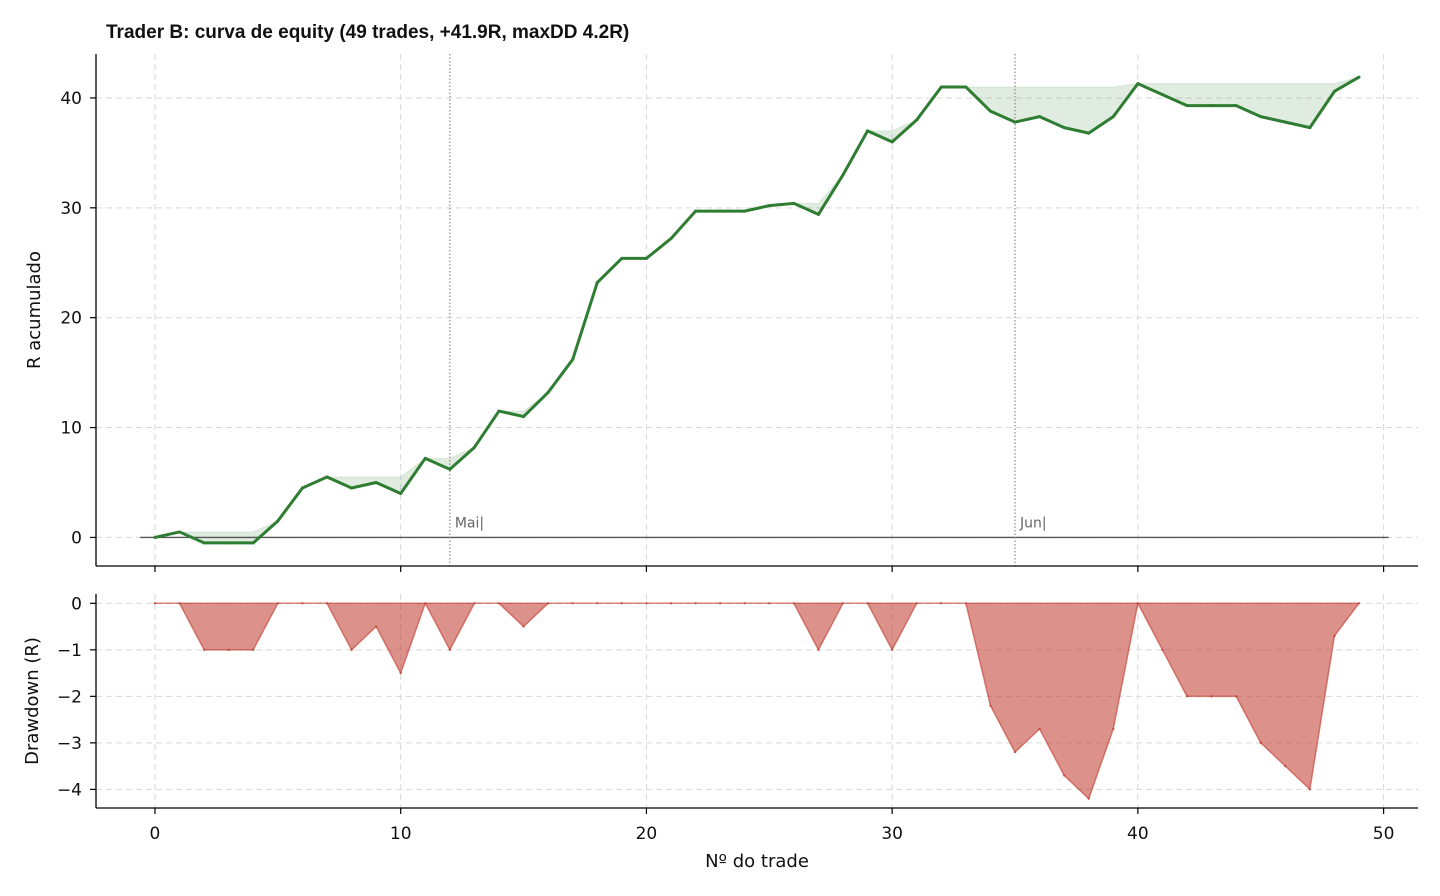 This screenshot has height=896, width=1440. What do you see at coordinates (71, 99) in the screenshot?
I see `y-tick-label: 40` at bounding box center [71, 99].